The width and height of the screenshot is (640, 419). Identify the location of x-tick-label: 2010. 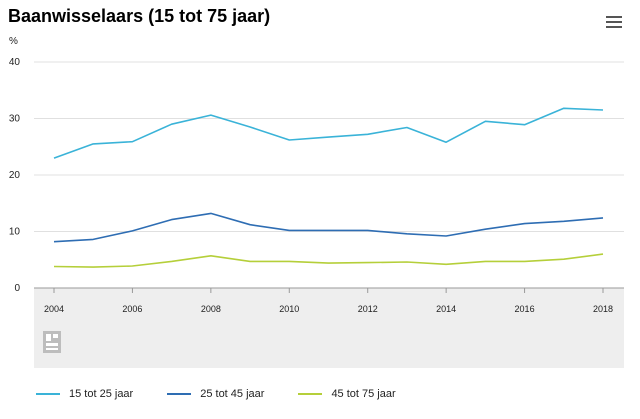
(289, 309).